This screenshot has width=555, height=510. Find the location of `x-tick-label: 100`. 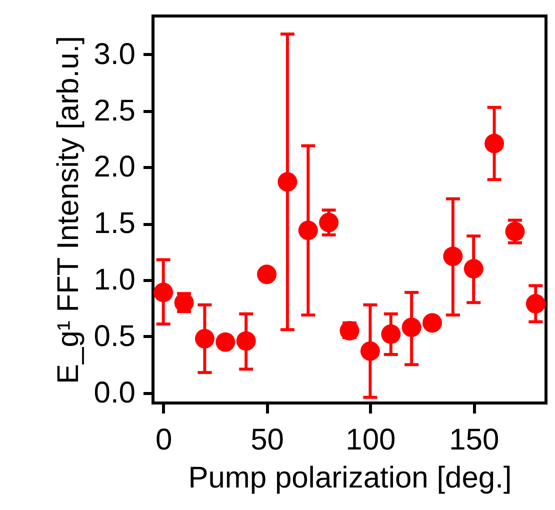

x-tick-label: 100 is located at coordinates (371, 440).